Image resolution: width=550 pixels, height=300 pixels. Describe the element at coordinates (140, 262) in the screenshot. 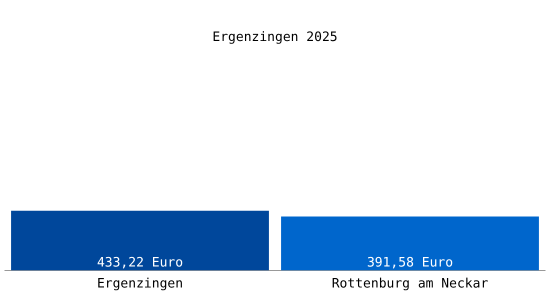

I see `data-label: 433,22 Euro` at that location.